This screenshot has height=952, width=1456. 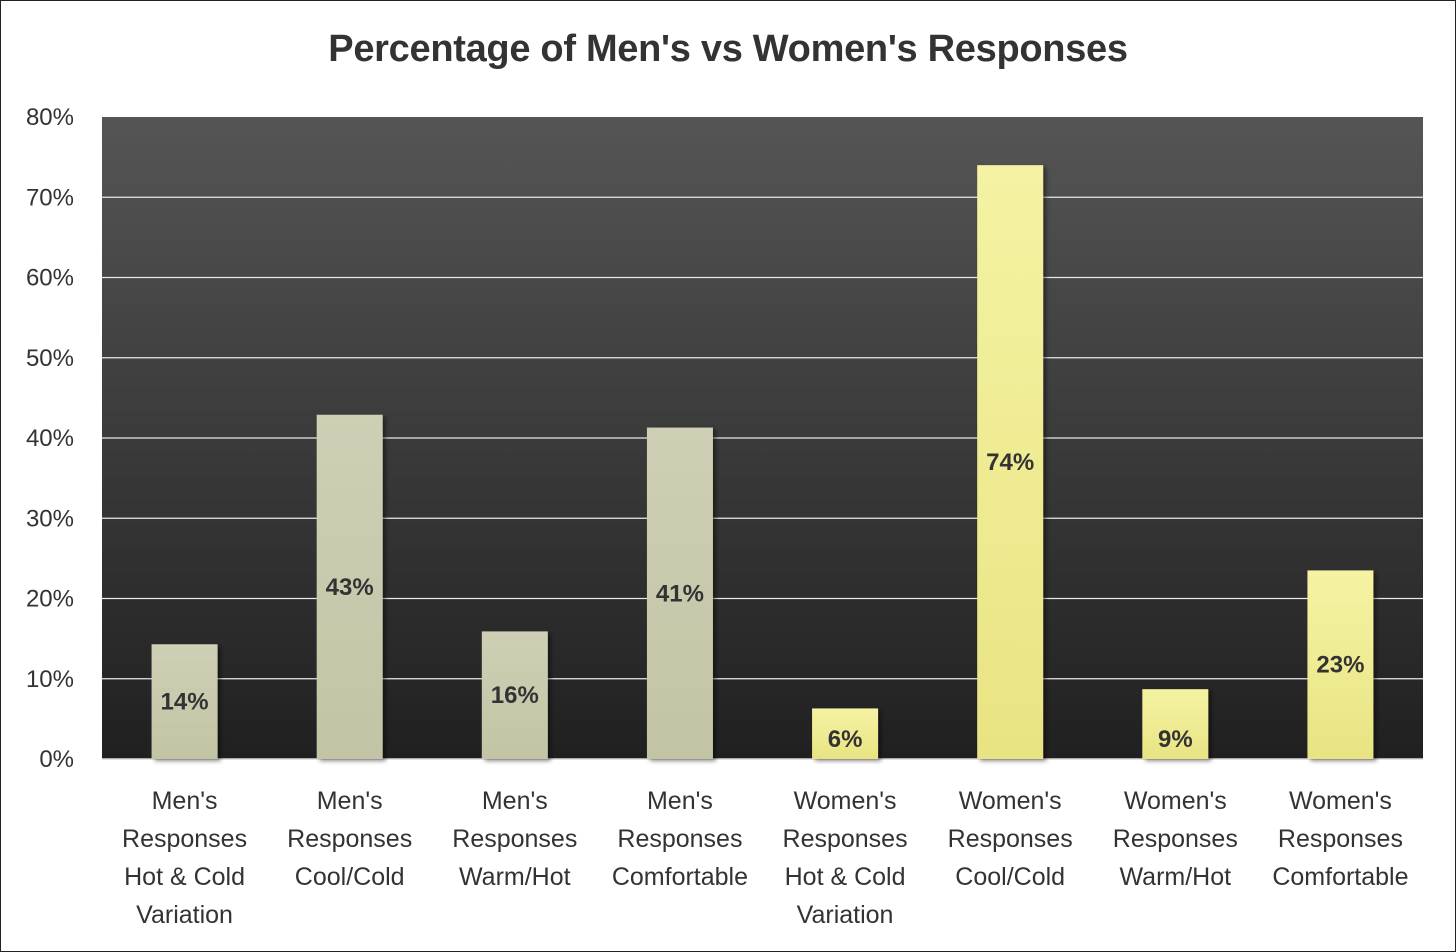 I want to click on category-label: Men's Responses Warm/Hot, so click(x=514, y=839).